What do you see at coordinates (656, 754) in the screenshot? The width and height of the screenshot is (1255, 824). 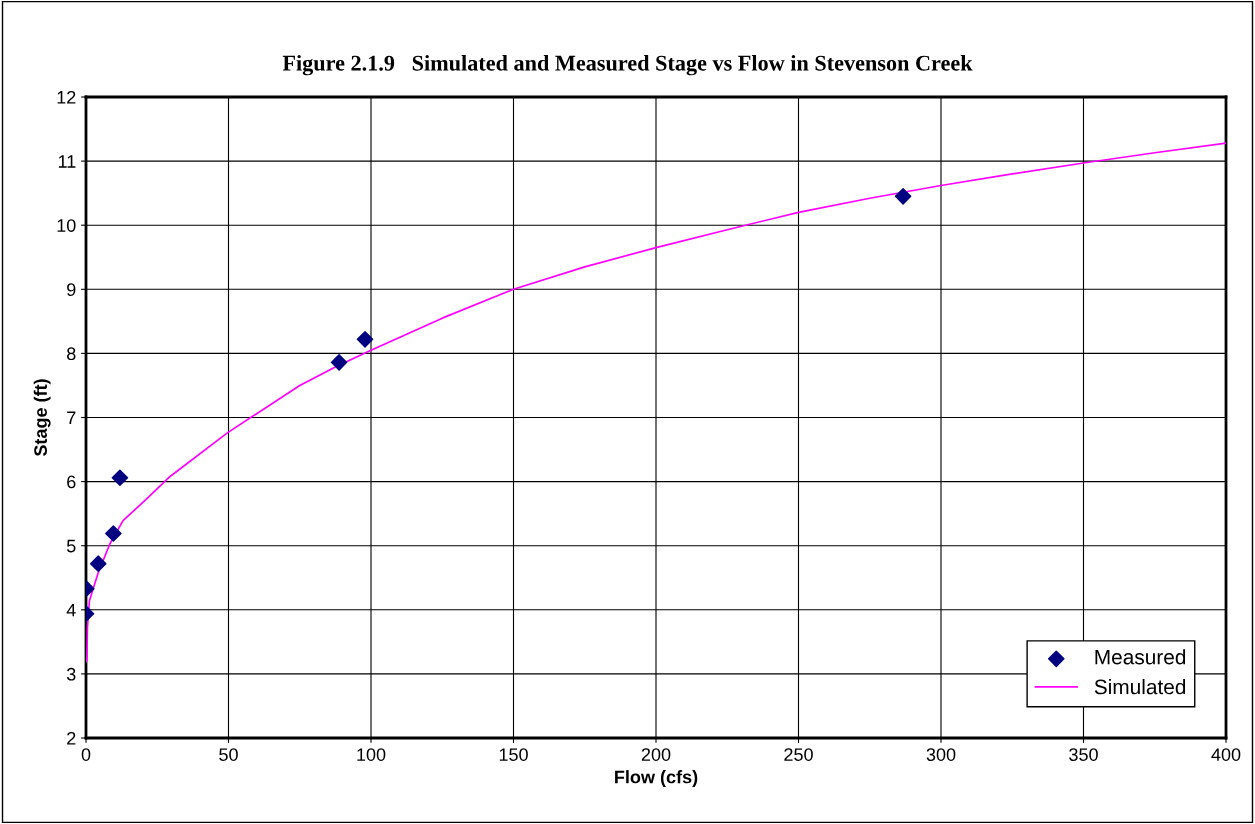 I see `x-tick-label: 200` at bounding box center [656, 754].